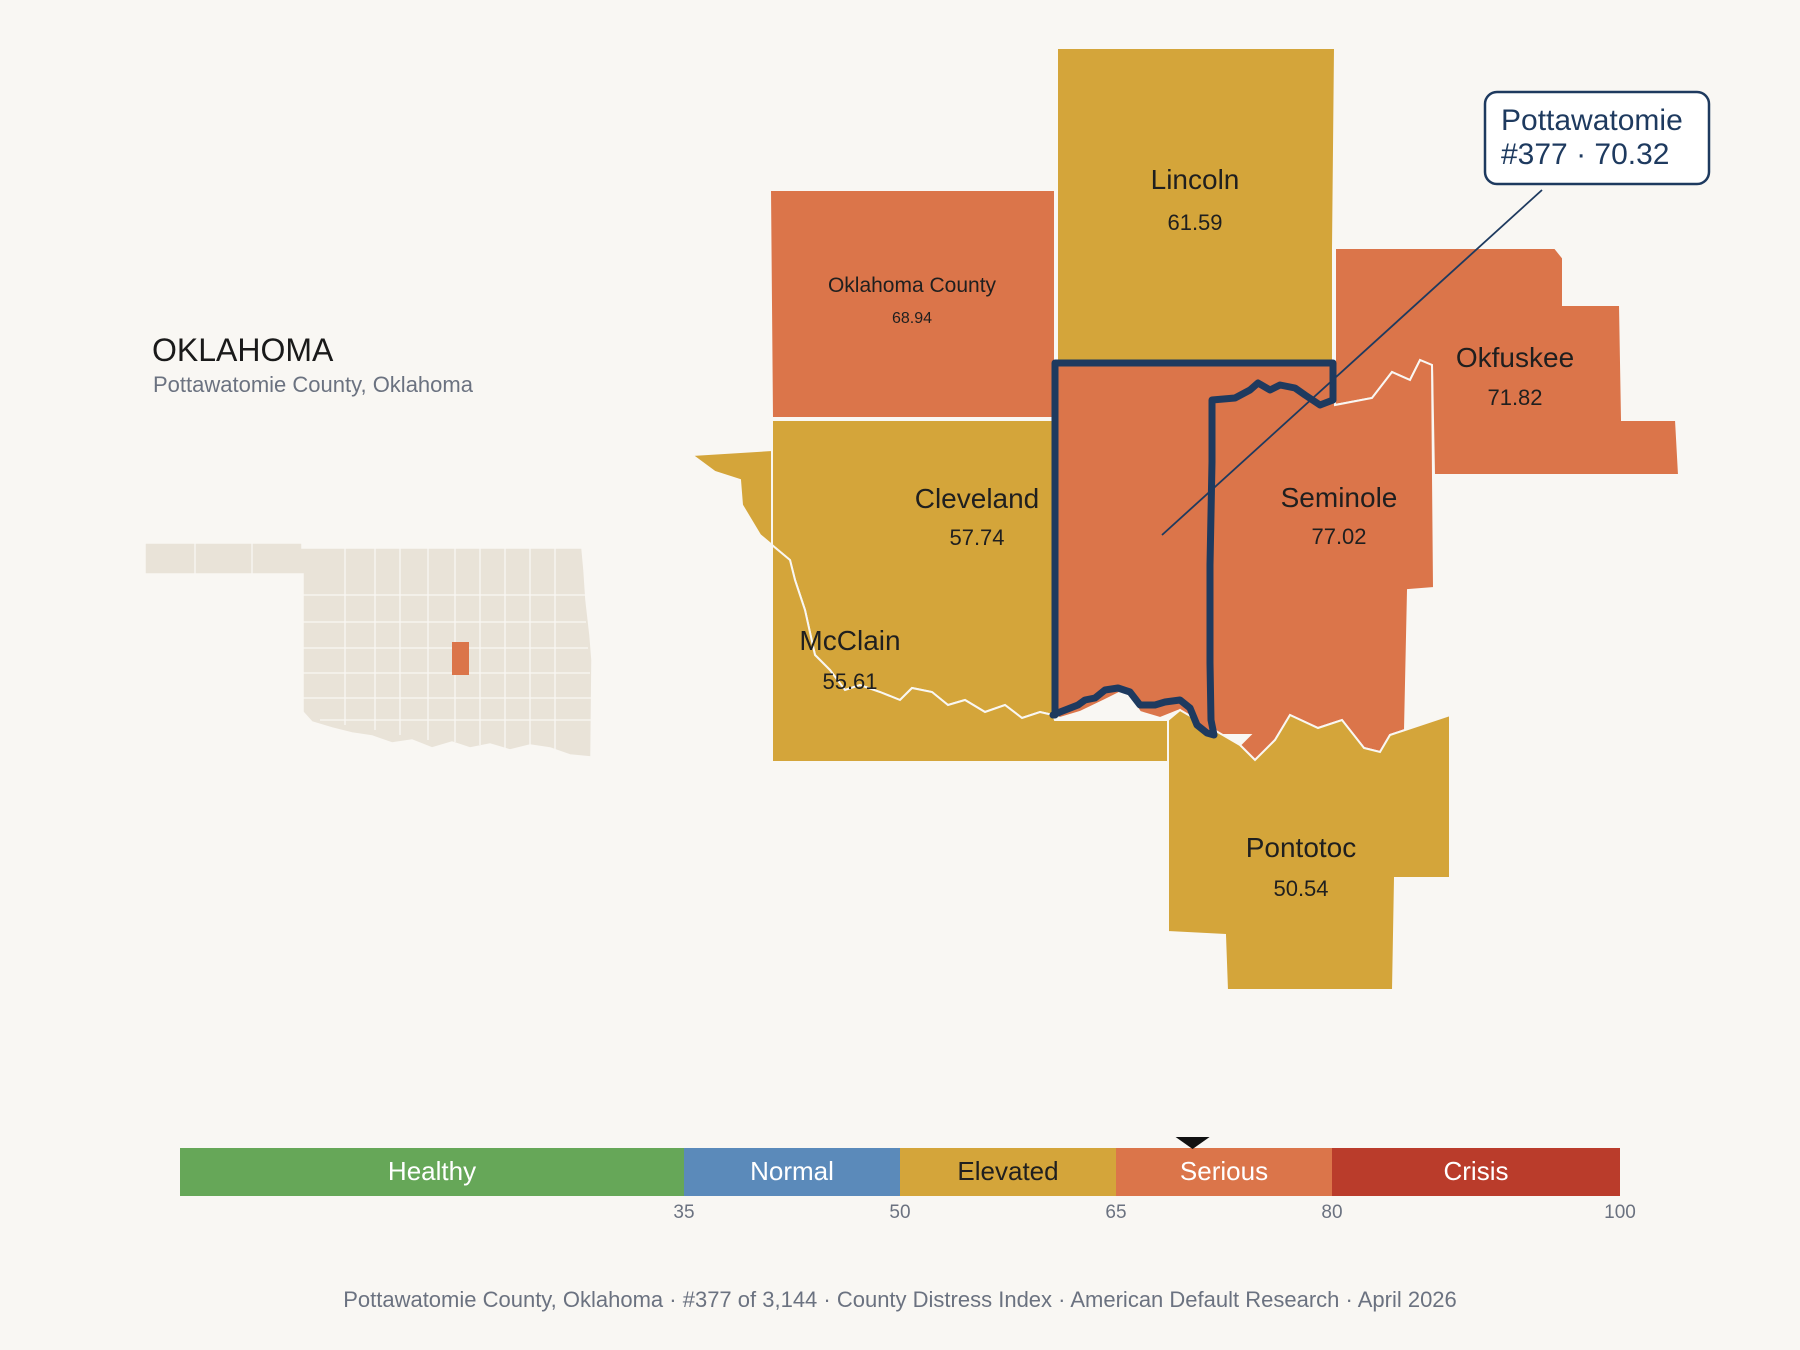 The width and height of the screenshot is (1800, 1350). I want to click on legend-label-healthy: Healthy, so click(432, 1171).